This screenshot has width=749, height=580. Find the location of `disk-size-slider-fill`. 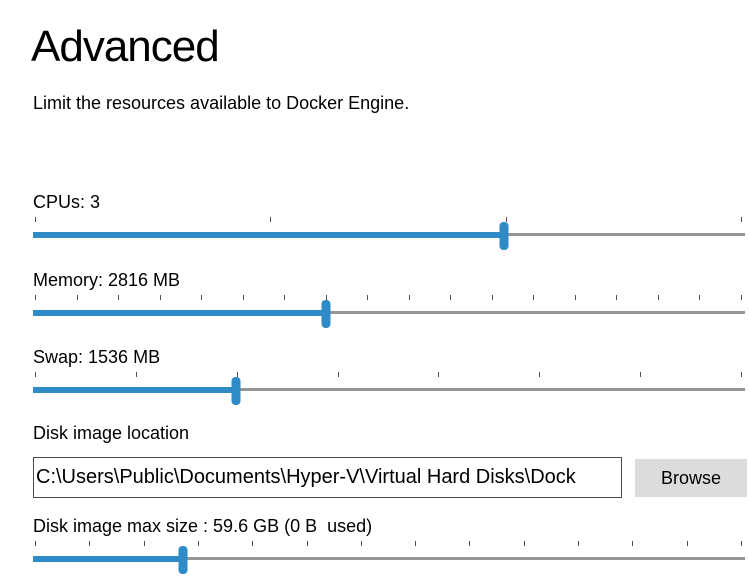

disk-size-slider-fill is located at coordinates (108, 559).